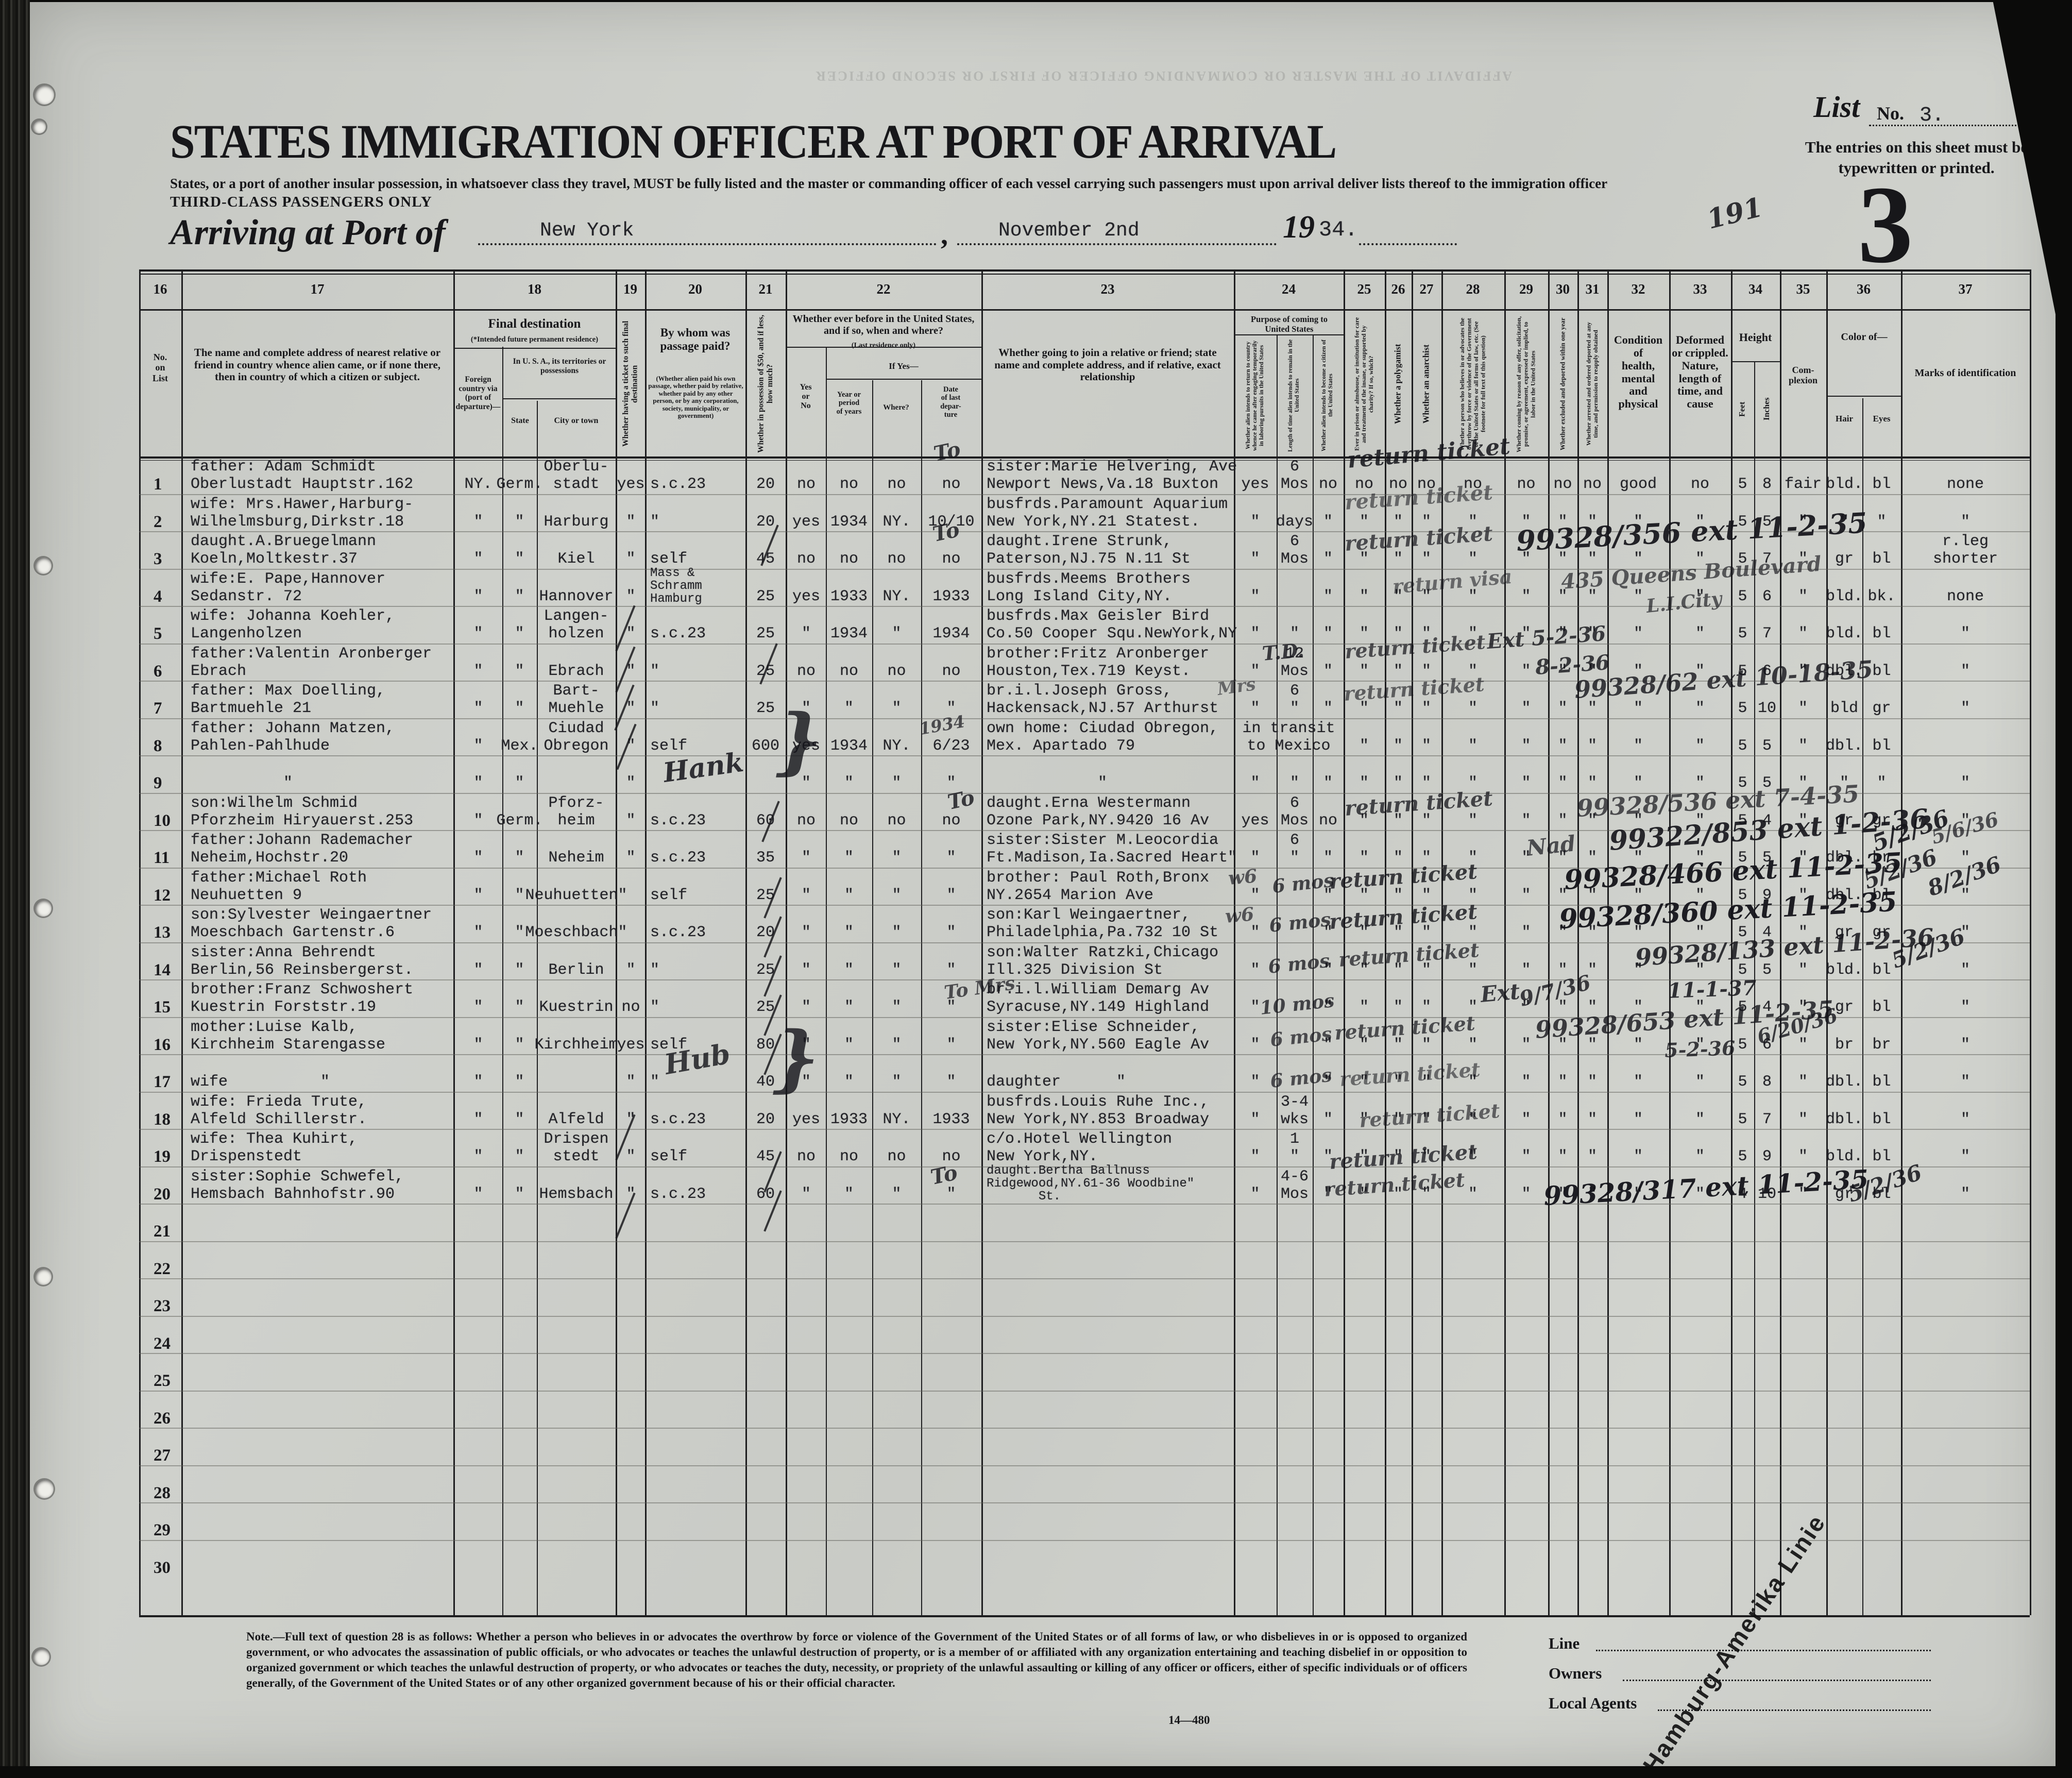  I want to click on row-18-ey: bl, so click(1881, 1119).